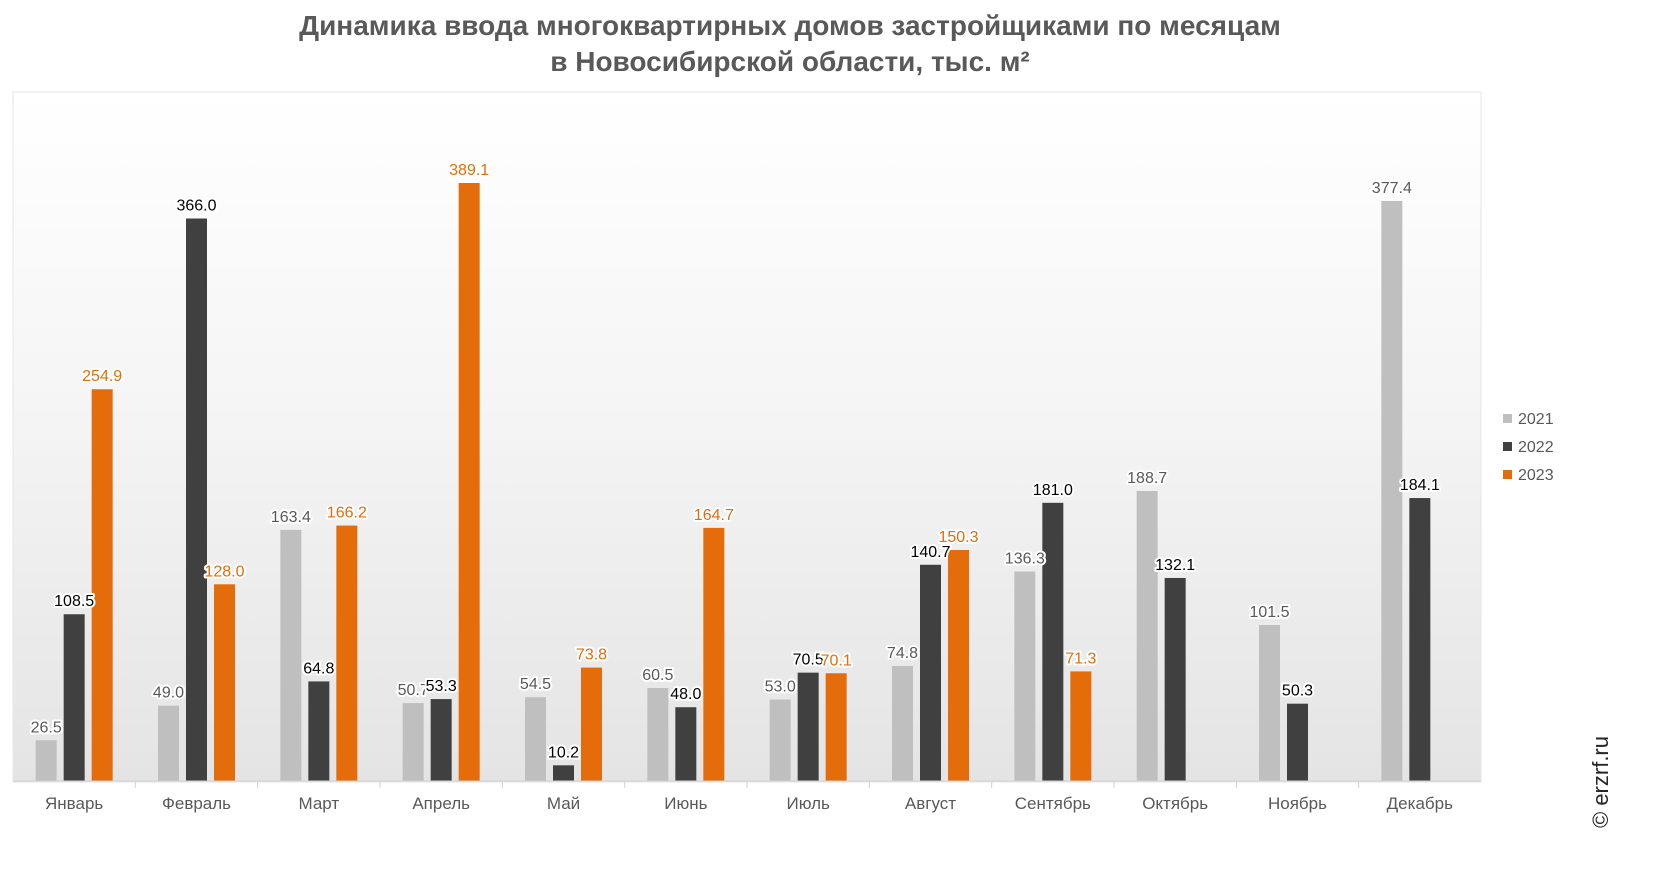  Describe the element at coordinates (1080, 658) in the screenshot. I see `data-label-2023: 71.3` at that location.